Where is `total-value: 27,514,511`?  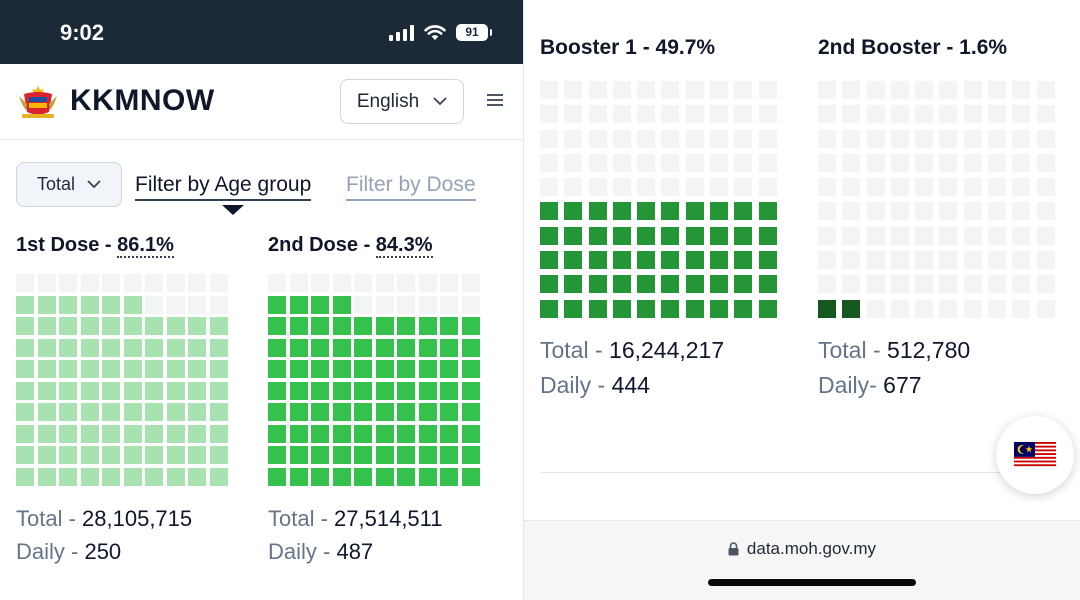
total-value: 27,514,511 is located at coordinates (388, 518).